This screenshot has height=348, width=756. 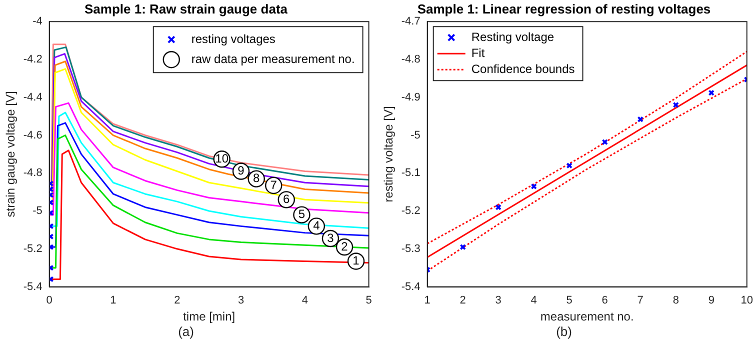 I want to click on legend-label: raw data per measurement no., so click(x=273, y=59).